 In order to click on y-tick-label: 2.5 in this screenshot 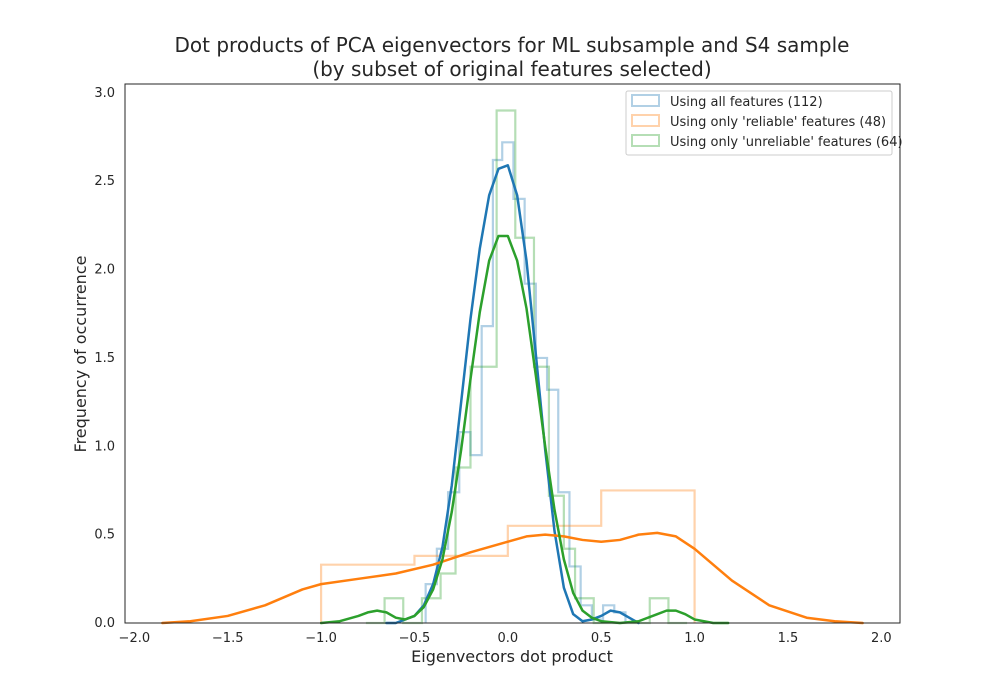, I will do `click(104, 181)`.